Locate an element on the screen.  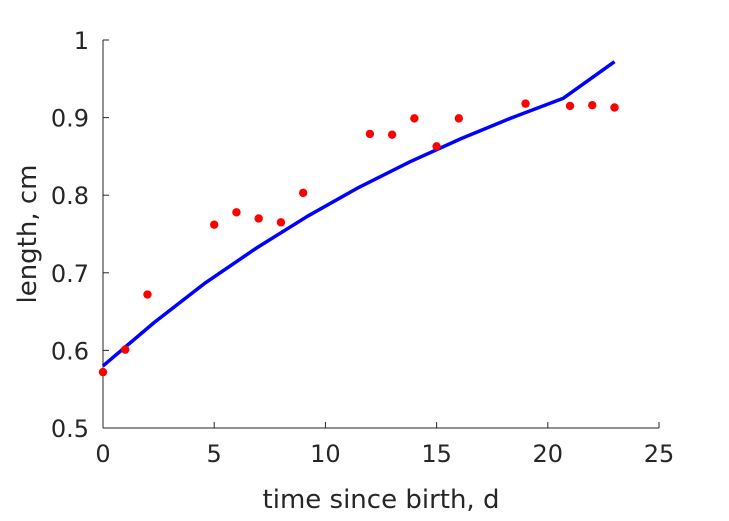
x-tick-label: 25 is located at coordinates (659, 454).